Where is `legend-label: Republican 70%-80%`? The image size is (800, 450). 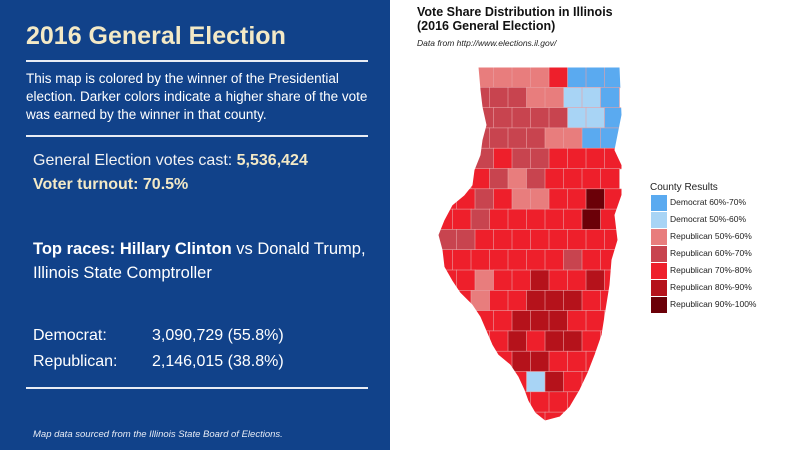 legend-label: Republican 70%-80% is located at coordinates (711, 270).